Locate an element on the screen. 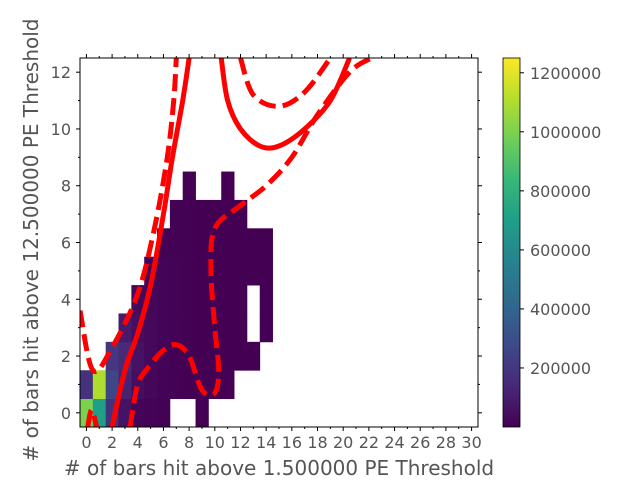  colorbar-tick-label: 1000000 is located at coordinates (565, 132).